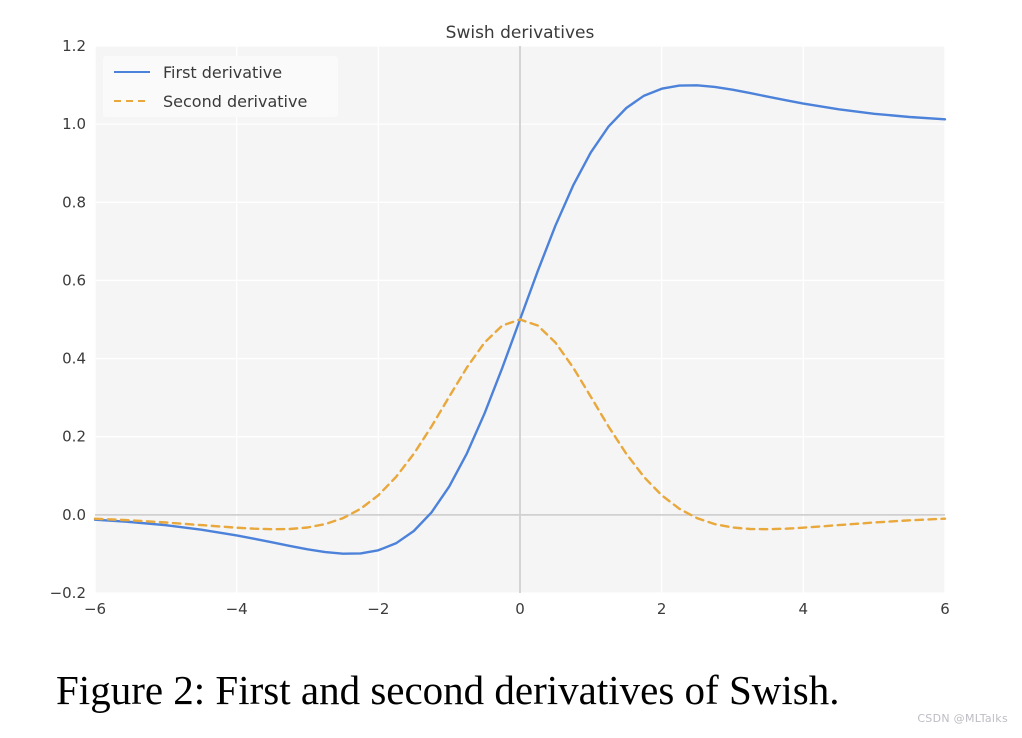 This screenshot has height=738, width=1022. Describe the element at coordinates (74, 46) in the screenshot. I see `y-tick-label: 1.2` at that location.